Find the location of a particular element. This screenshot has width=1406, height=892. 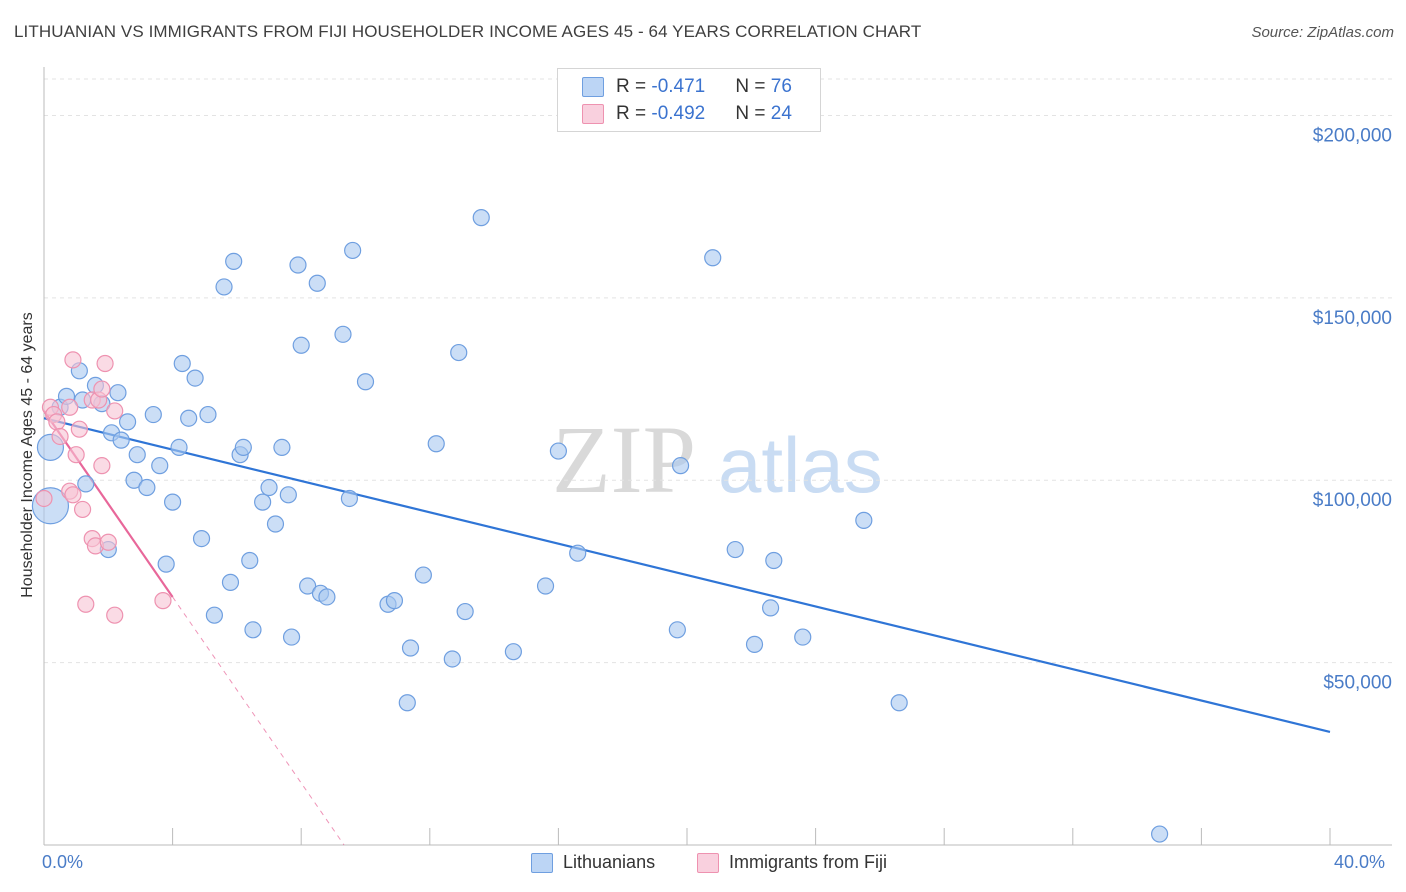

fiji-trend-extension is located at coordinates (258, 721).